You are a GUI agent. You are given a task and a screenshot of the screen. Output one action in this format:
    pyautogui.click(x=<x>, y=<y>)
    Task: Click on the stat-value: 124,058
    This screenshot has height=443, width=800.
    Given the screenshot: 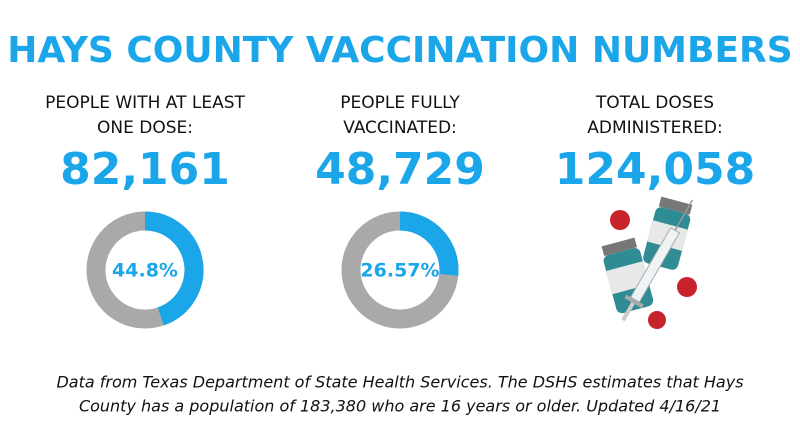 What is the action you would take?
    pyautogui.click(x=655, y=169)
    